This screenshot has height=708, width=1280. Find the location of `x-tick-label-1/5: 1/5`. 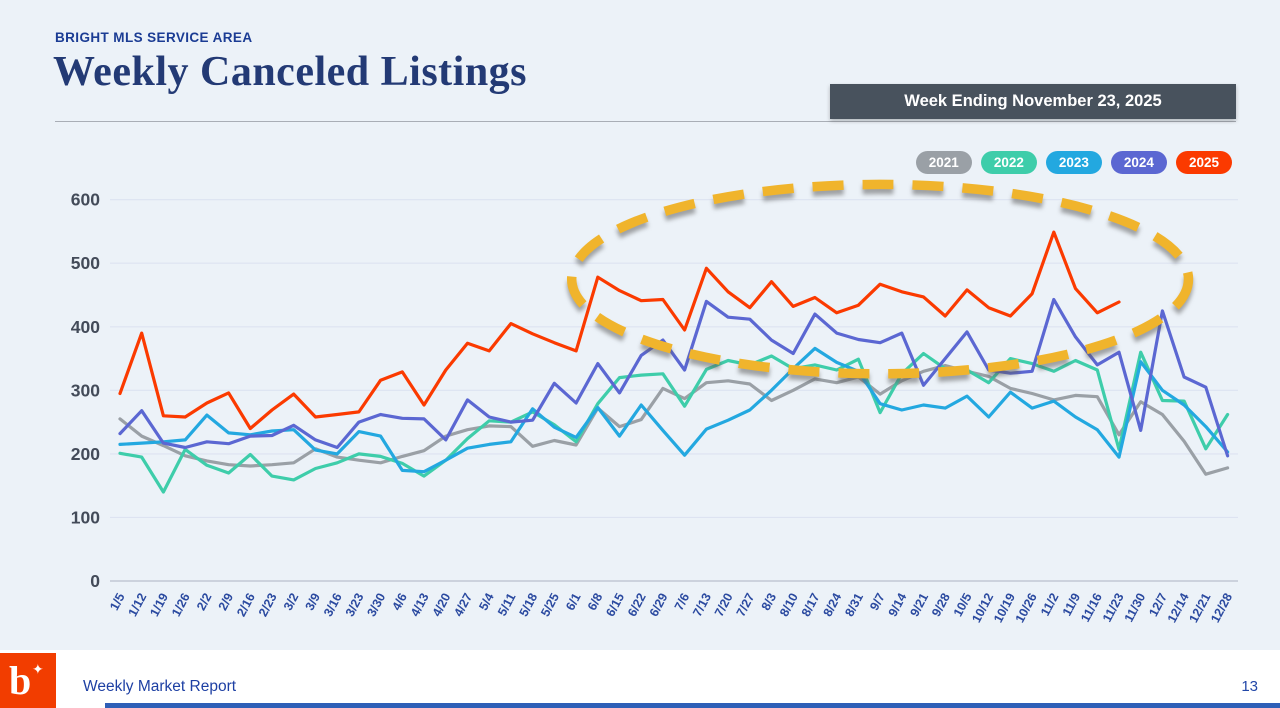

x-tick-label-1/5: 1/5 is located at coordinates (117, 602).